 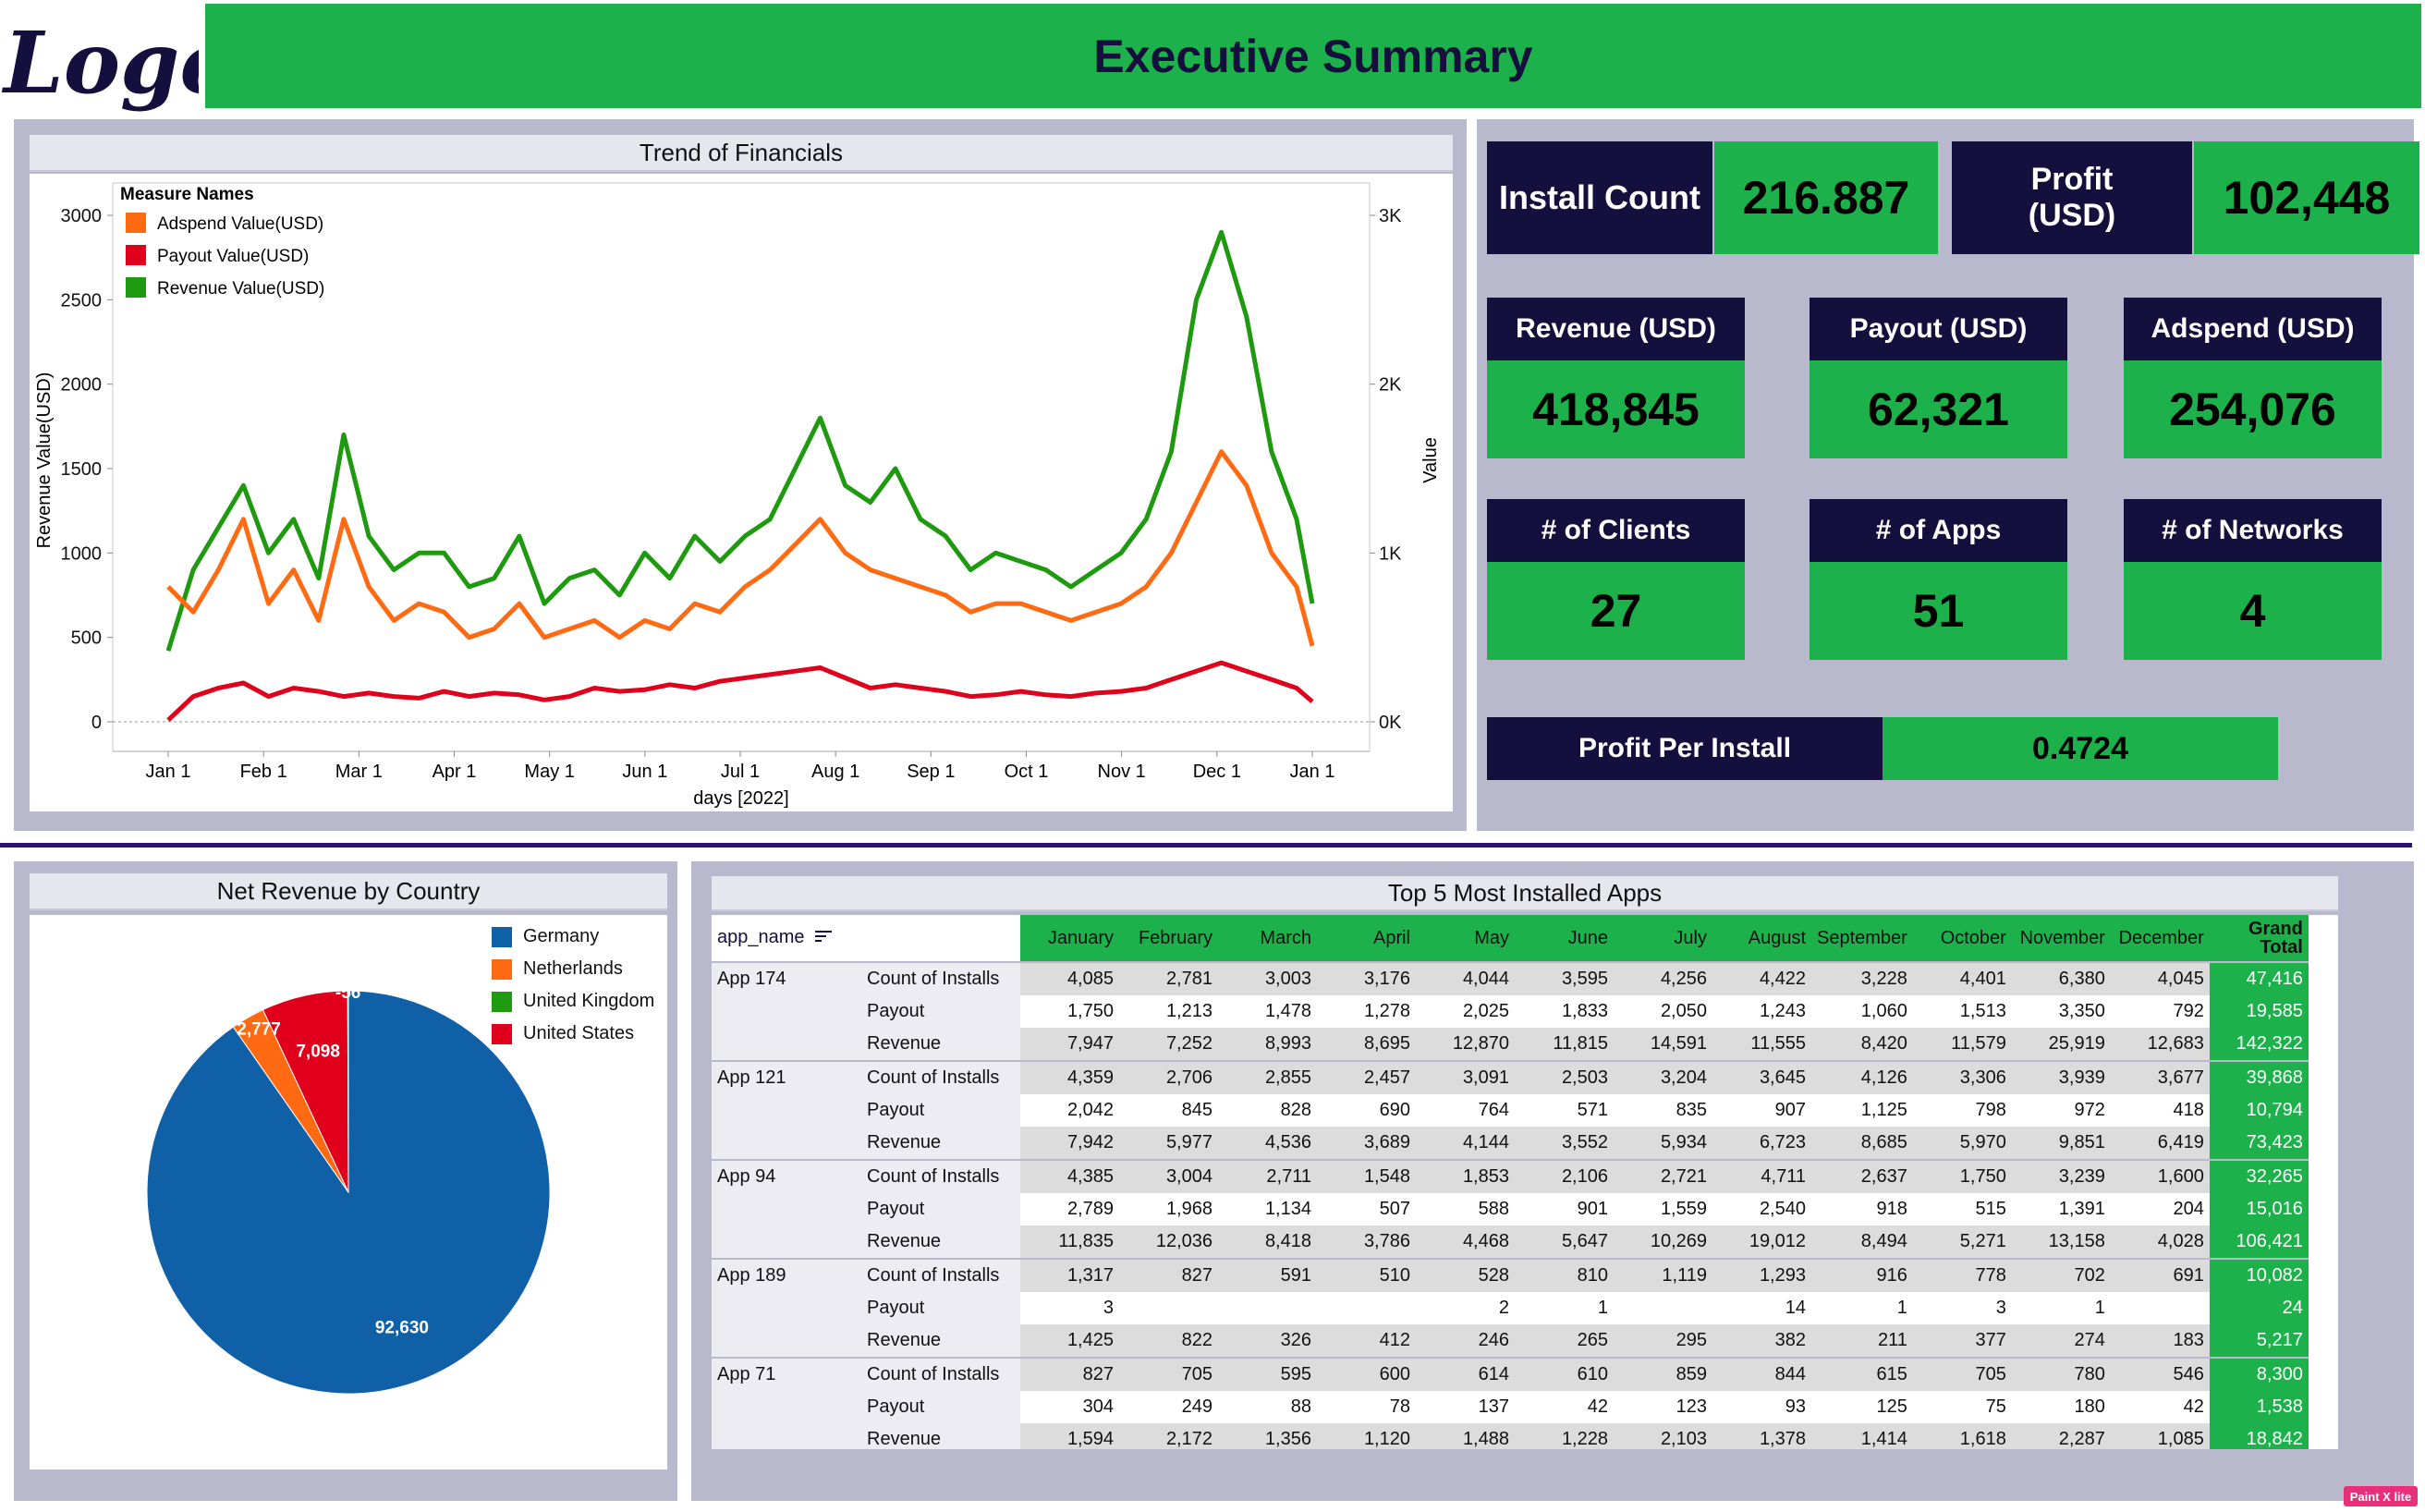 What do you see at coordinates (187, 194) in the screenshot?
I see `legend-title: Measure Names` at bounding box center [187, 194].